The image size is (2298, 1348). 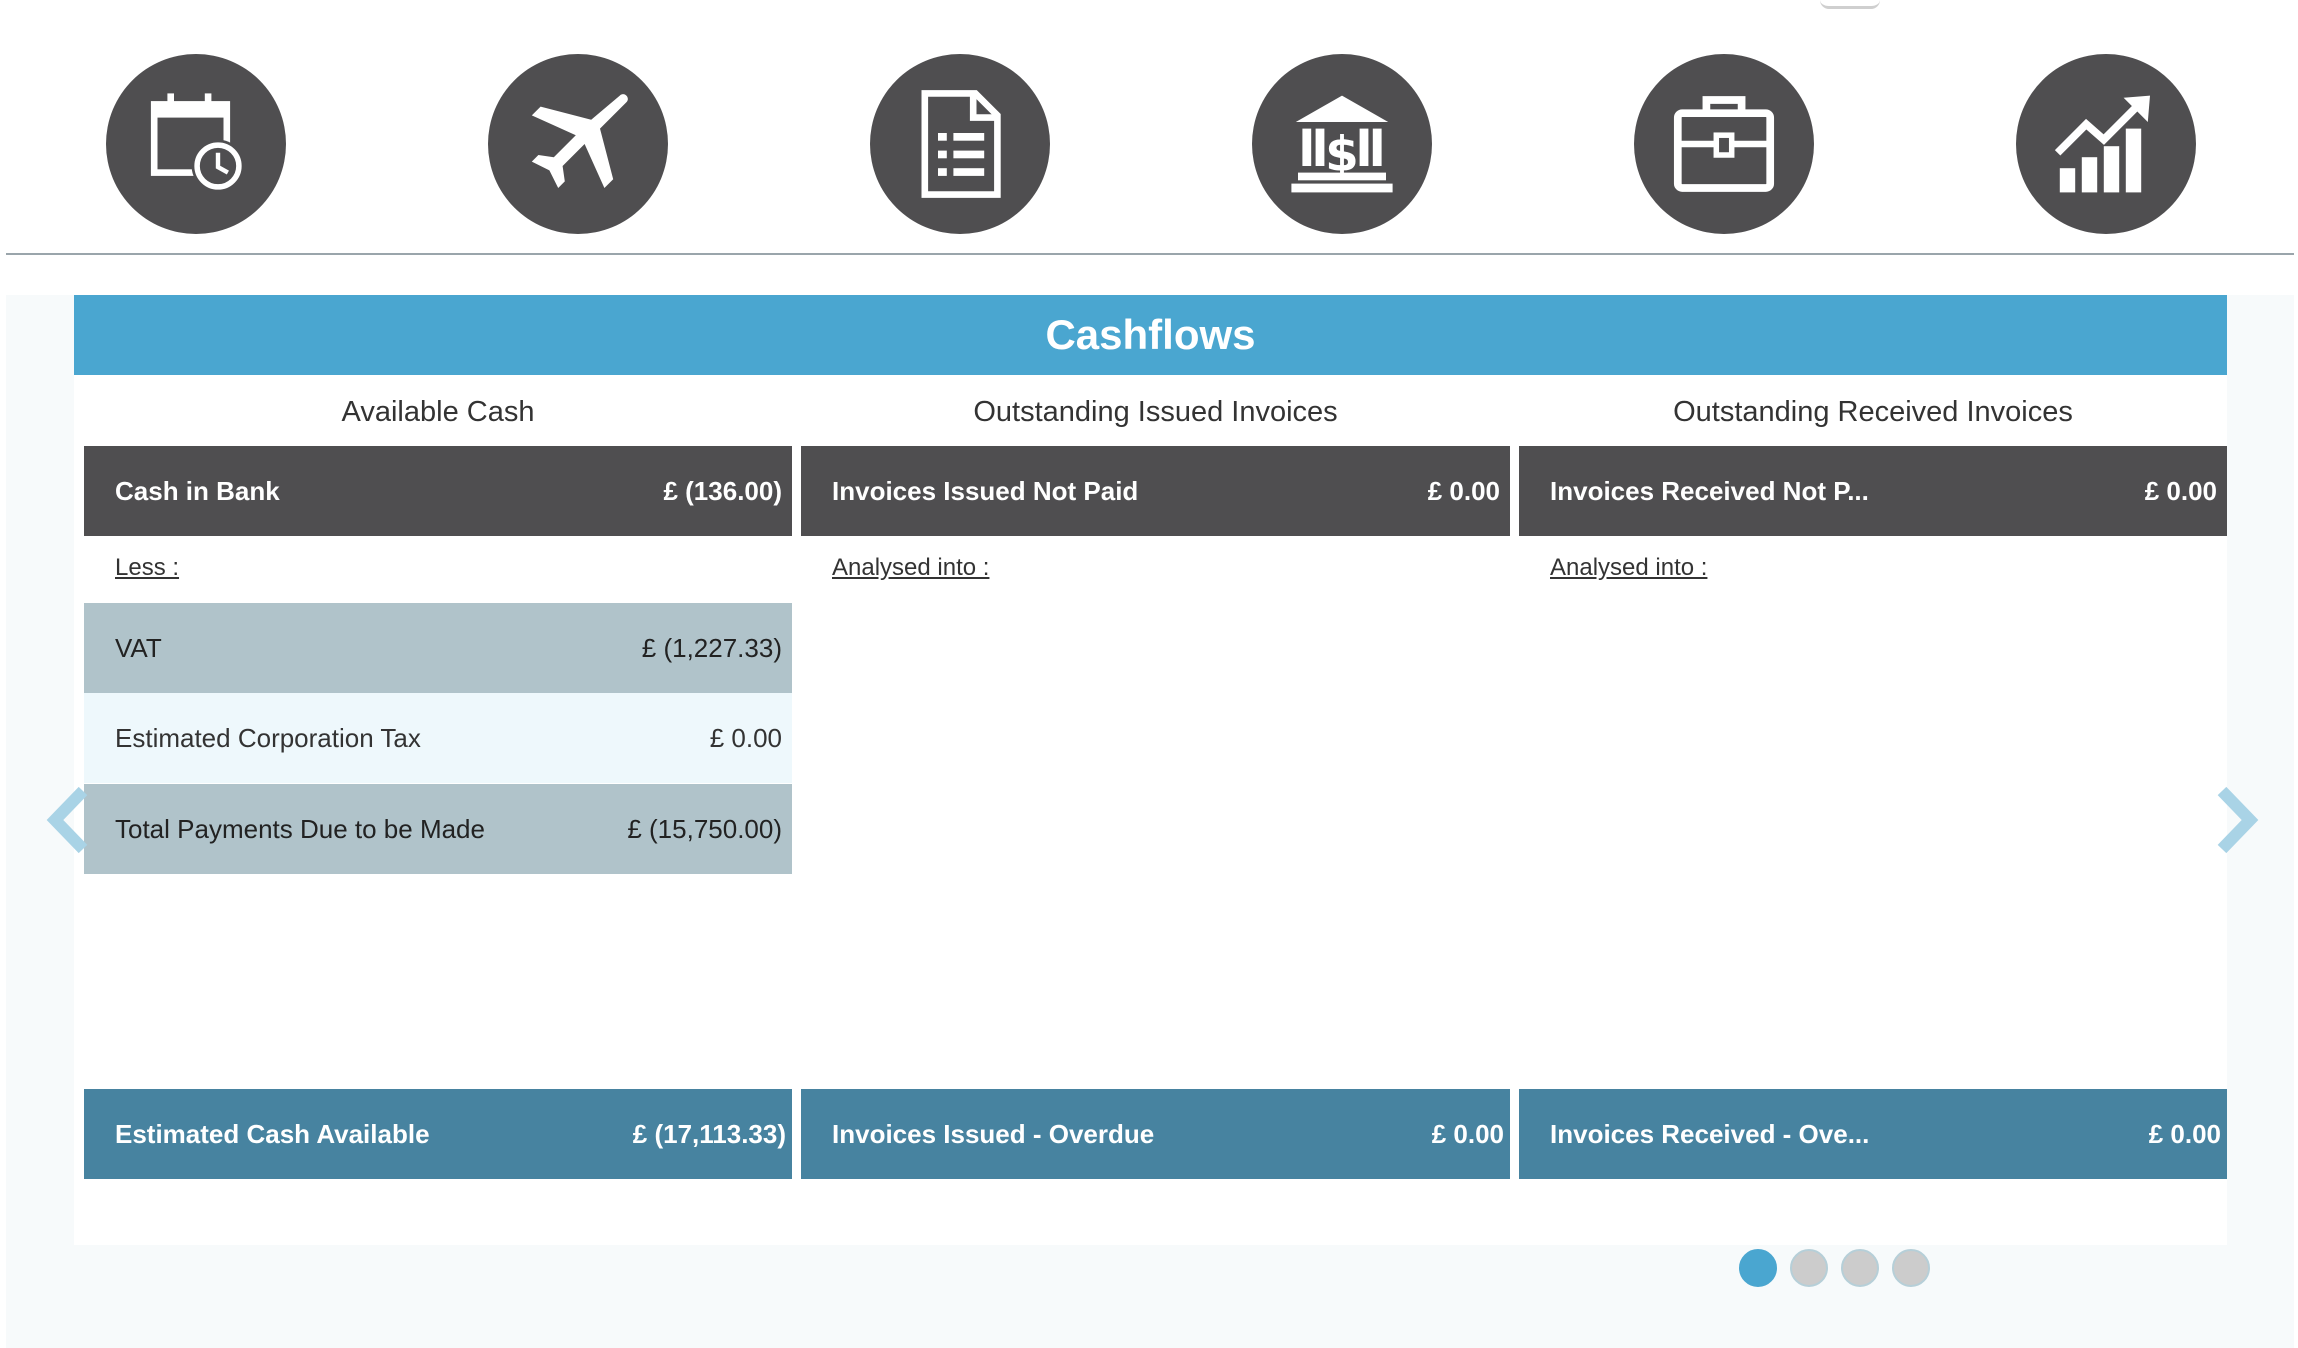 I want to click on row-value: £ (15,750.00), so click(x=704, y=828).